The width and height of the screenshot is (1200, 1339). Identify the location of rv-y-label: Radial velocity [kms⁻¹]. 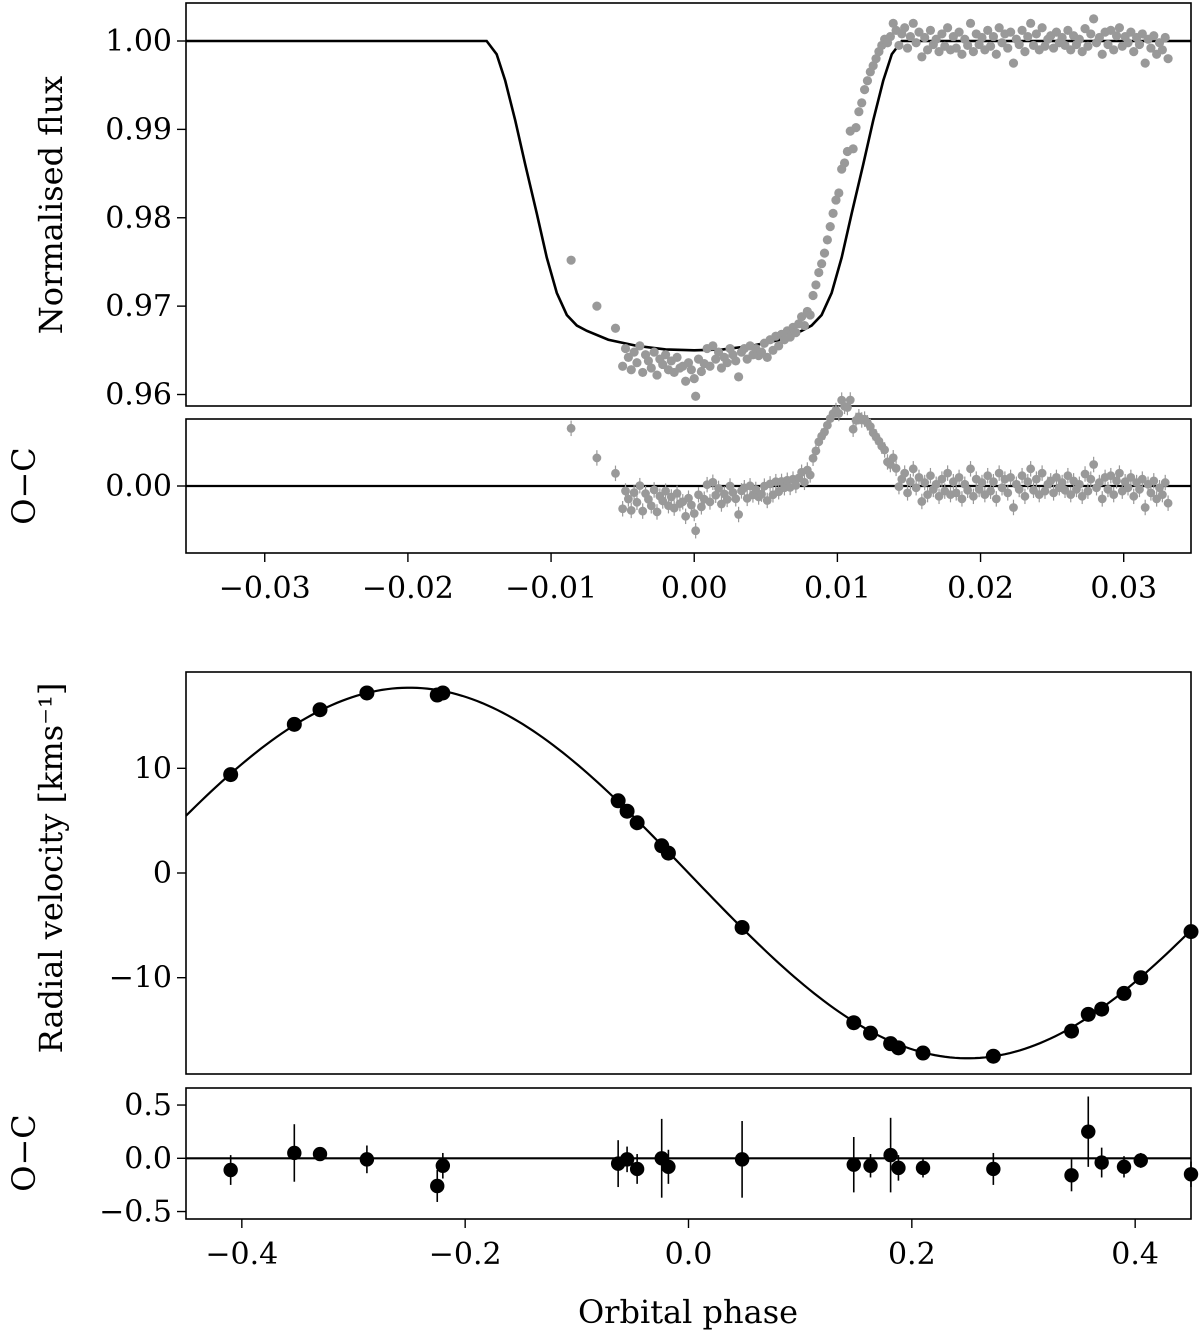
(51, 868).